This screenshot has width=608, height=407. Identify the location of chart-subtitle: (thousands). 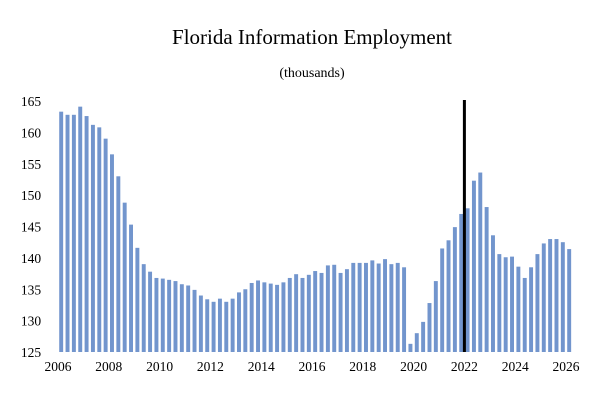
(312, 73).